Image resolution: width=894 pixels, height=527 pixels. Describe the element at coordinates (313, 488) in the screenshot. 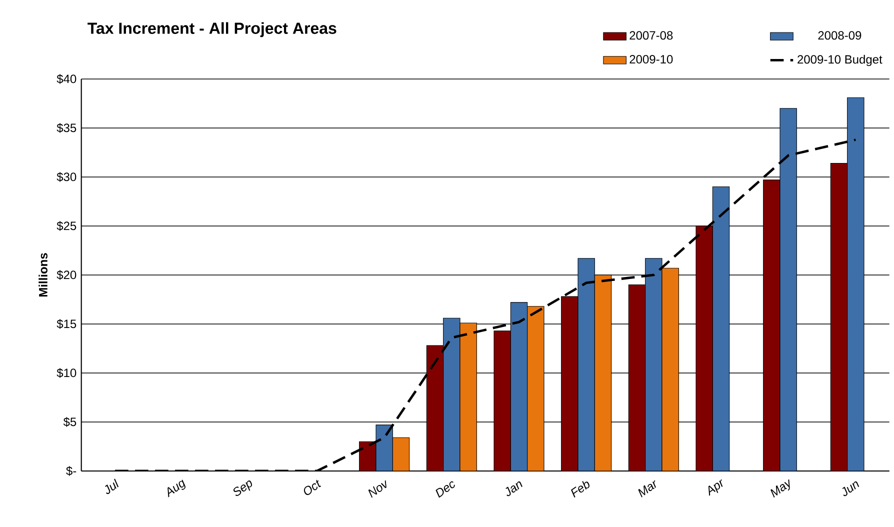

I see `x-tick-label: Oct` at that location.